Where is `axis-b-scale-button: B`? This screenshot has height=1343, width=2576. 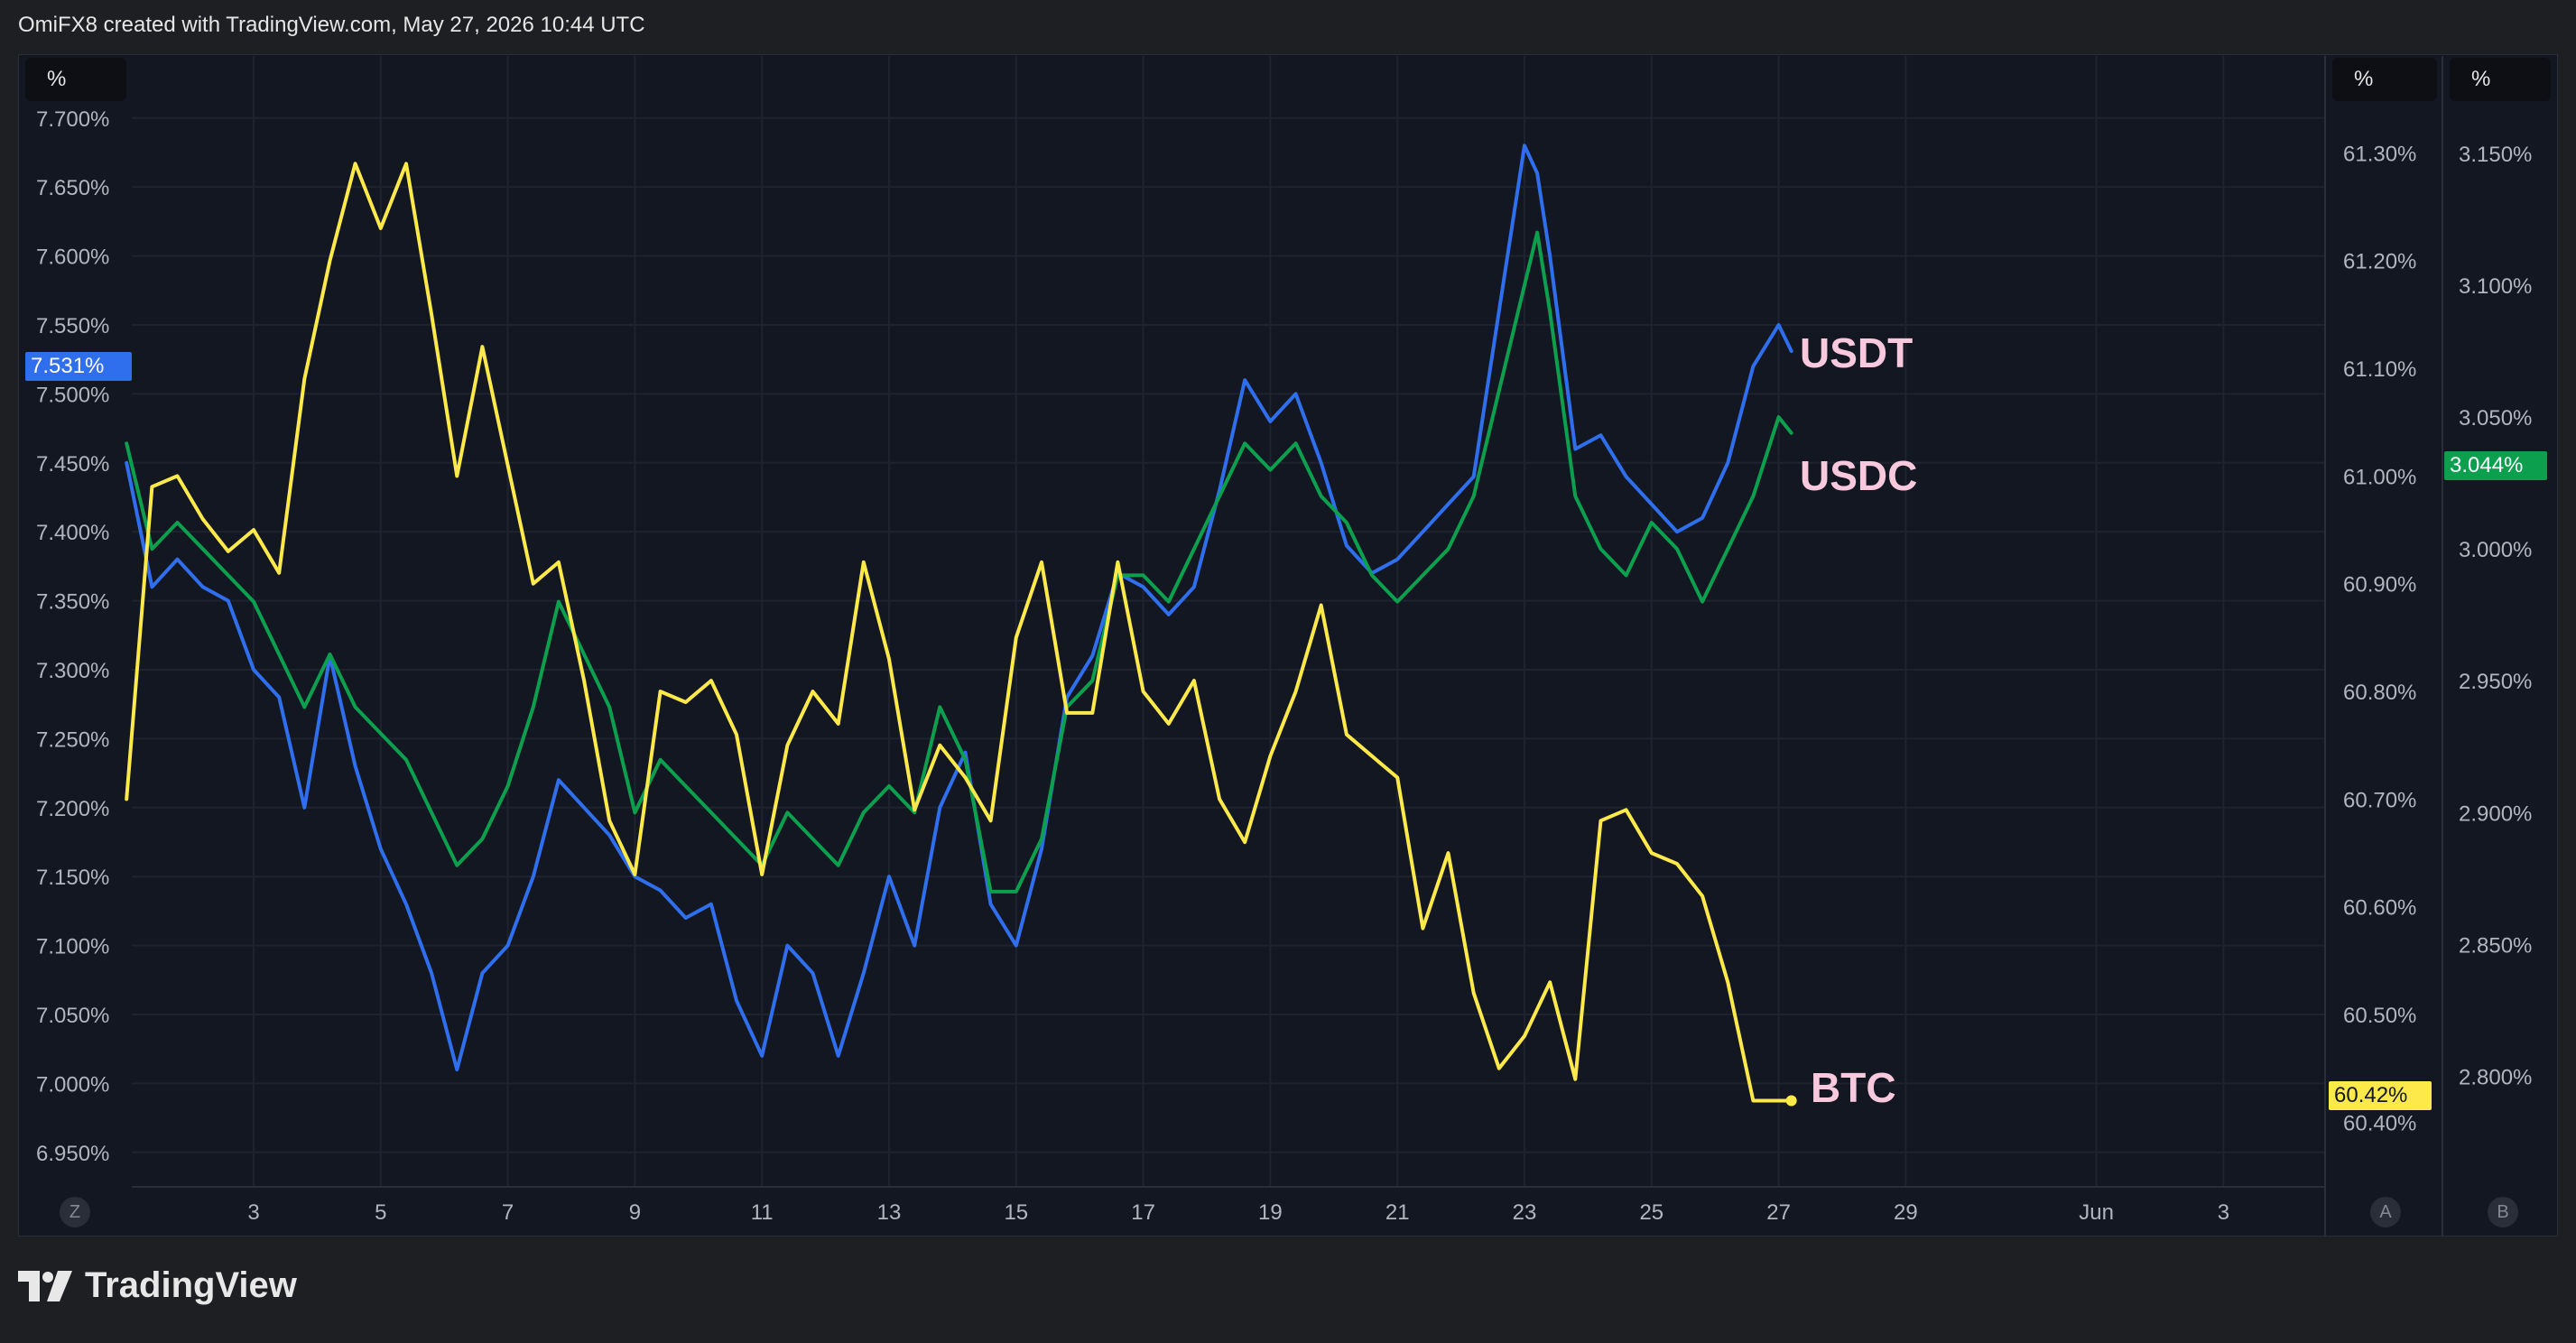 axis-b-scale-button: B is located at coordinates (2503, 1212).